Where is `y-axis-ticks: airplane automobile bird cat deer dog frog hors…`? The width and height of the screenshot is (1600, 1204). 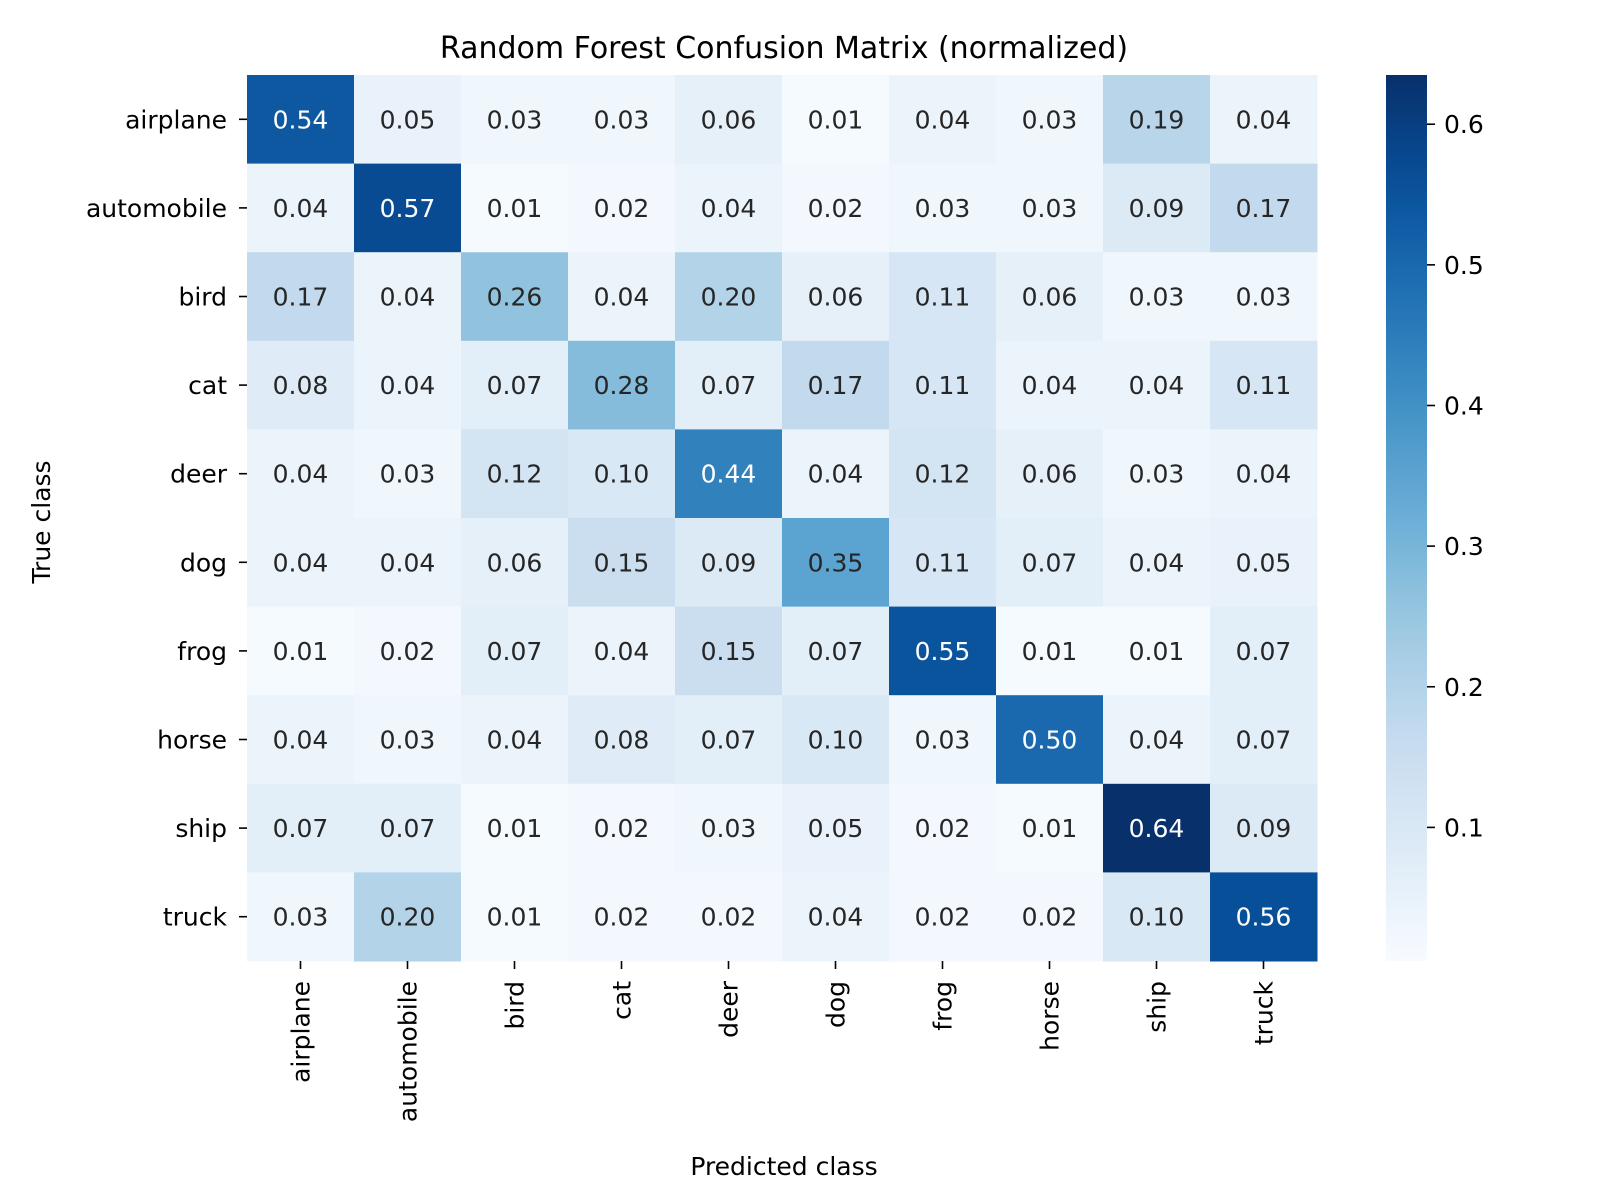 y-axis-ticks: airplane automobile bird cat deer dog frog hors… is located at coordinates (166, 518).